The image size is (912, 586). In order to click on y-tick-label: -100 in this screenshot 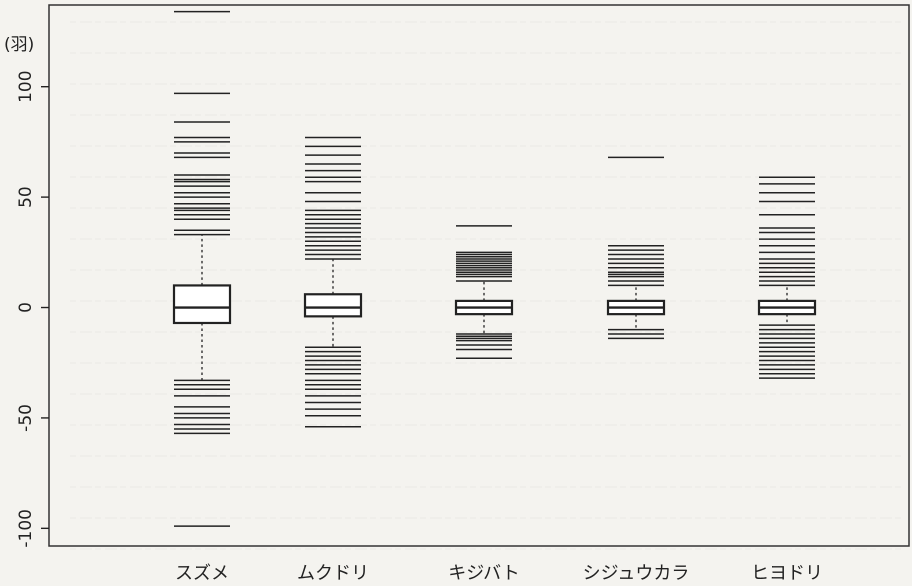, I will do `click(26, 528)`.